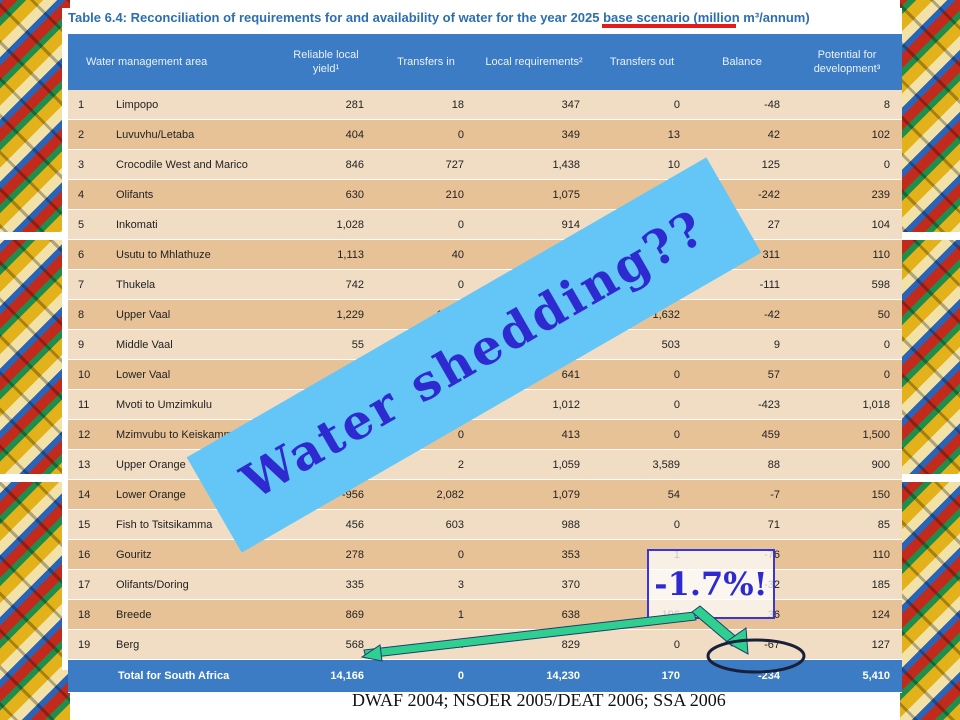 Image resolution: width=960 pixels, height=720 pixels. What do you see at coordinates (88, 494) in the screenshot?
I see `row-number: 14` at bounding box center [88, 494].